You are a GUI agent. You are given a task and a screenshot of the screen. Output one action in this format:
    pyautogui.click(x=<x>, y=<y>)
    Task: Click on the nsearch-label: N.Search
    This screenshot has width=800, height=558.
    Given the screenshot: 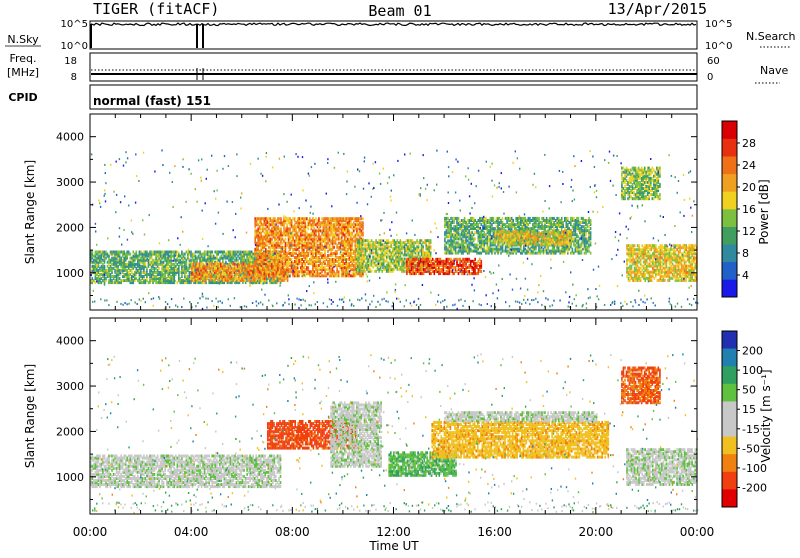 What is the action you would take?
    pyautogui.click(x=771, y=36)
    